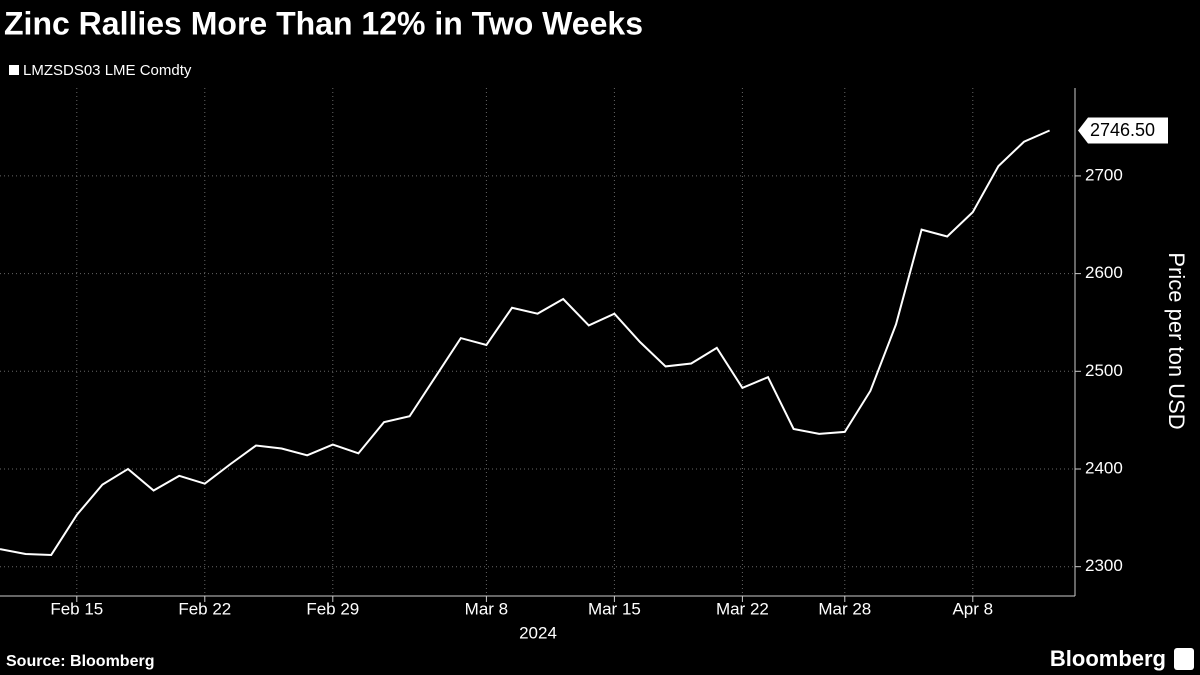 The image size is (1200, 675). I want to click on y-tick-label: 2500, so click(1104, 370).